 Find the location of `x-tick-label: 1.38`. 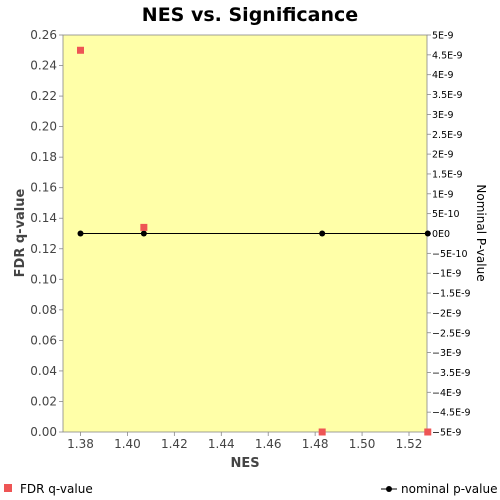

x-tick-label: 1.38 is located at coordinates (80, 444).